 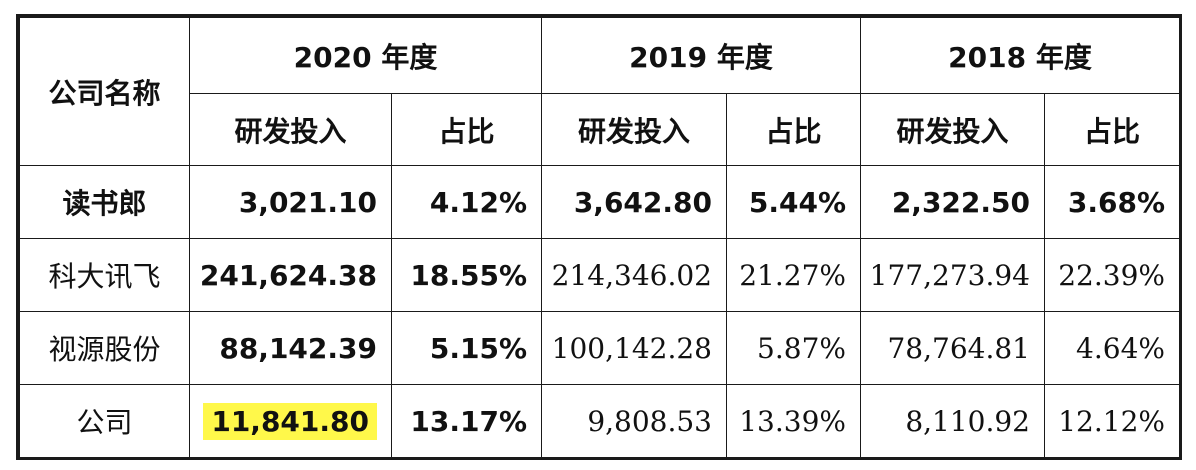 I want to click on rd-2020-cell: 241,624.38, so click(x=290, y=275).